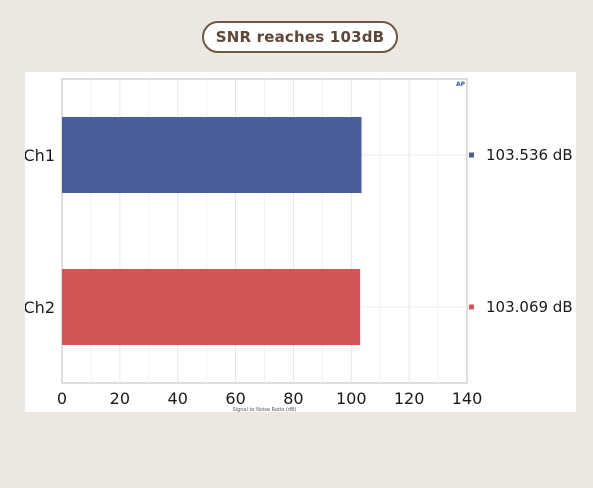  I want to click on x-tick-label: 120, so click(409, 398).